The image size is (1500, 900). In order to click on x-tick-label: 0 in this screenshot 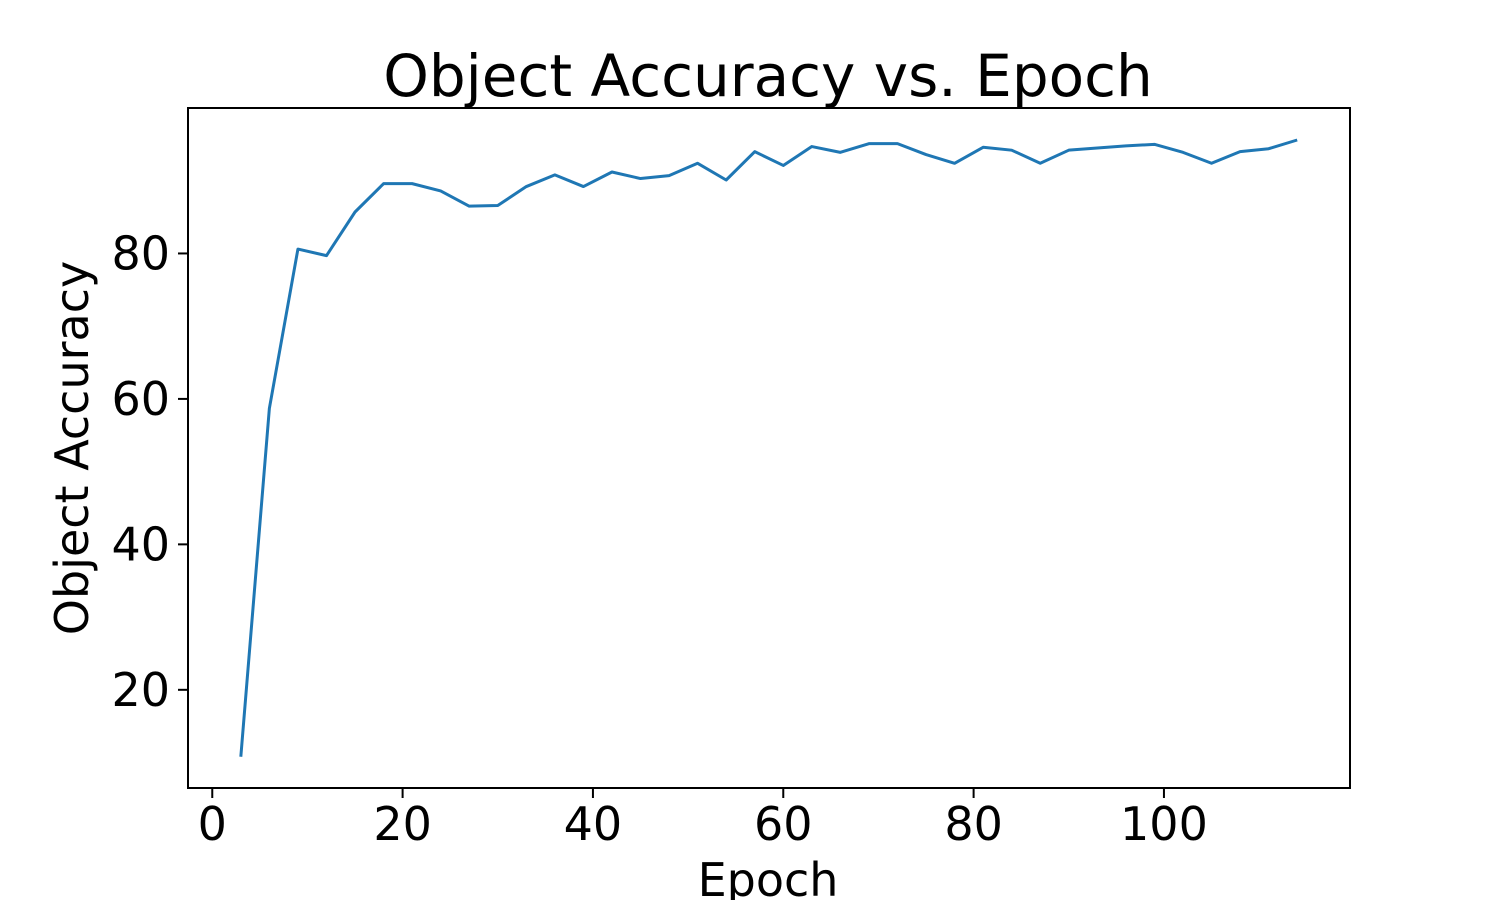, I will do `click(212, 824)`.